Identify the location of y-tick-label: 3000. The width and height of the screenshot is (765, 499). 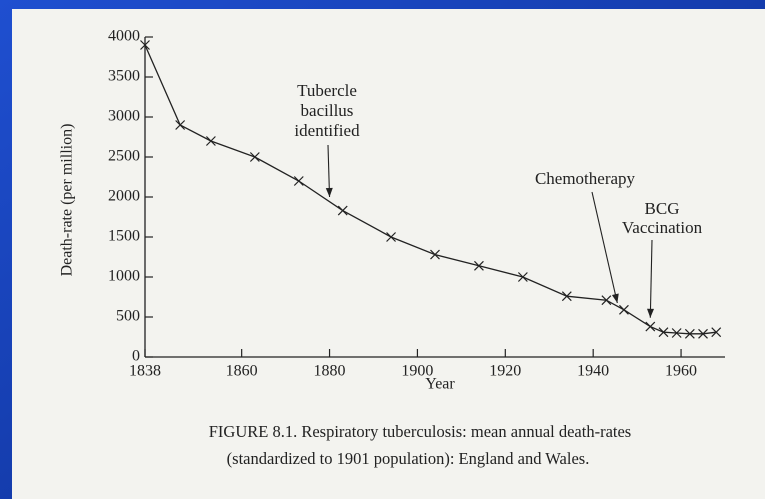
(124, 116).